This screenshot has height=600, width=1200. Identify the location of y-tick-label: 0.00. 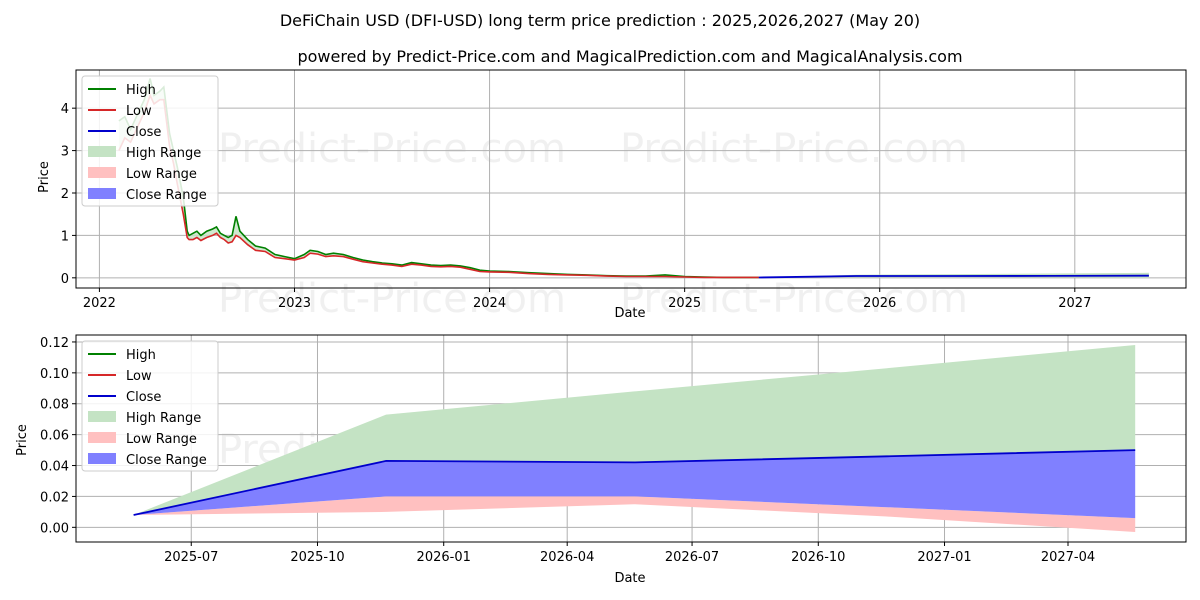
(54, 528).